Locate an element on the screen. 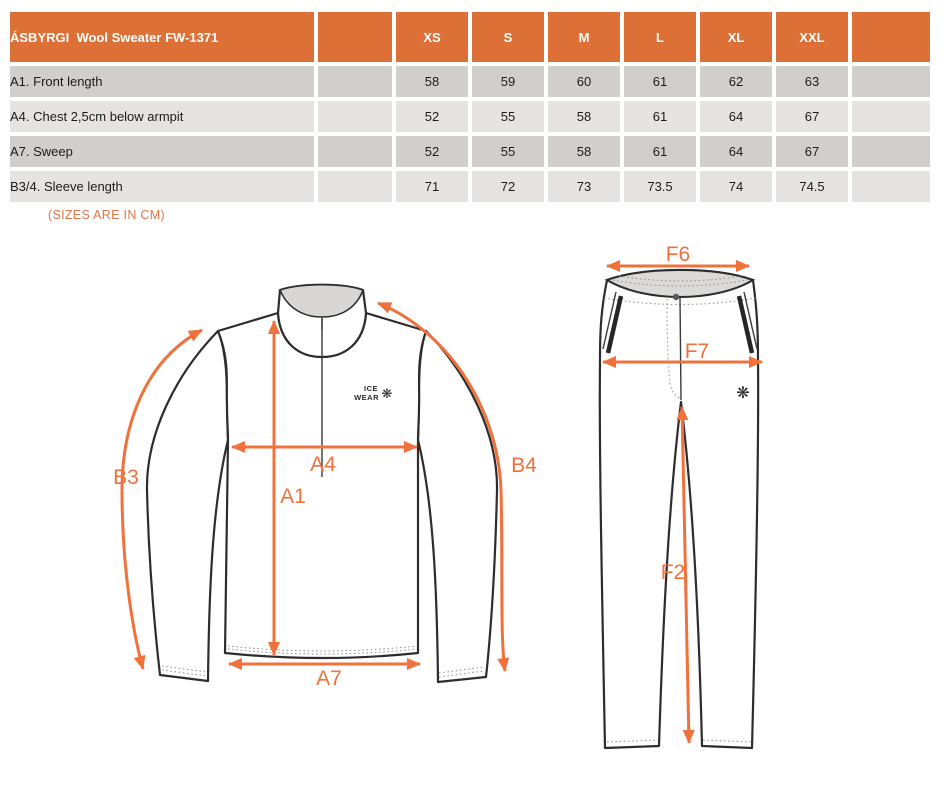 The height and width of the screenshot is (785, 946). row-label-cell: A4. Chest 2,5cm below armpit is located at coordinates (162, 116).